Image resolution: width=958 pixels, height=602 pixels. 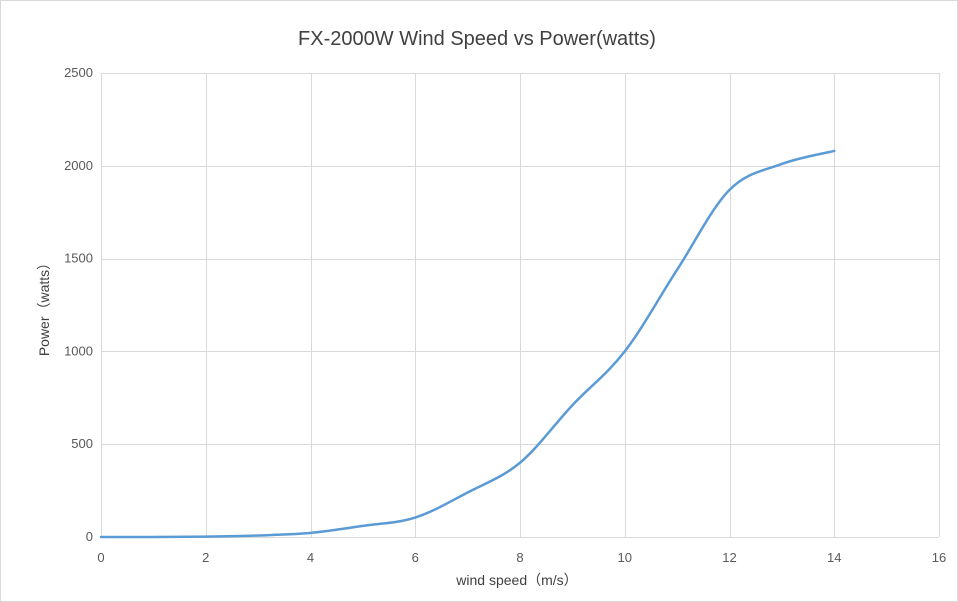 What do you see at coordinates (78, 165) in the screenshot?
I see `y-tick-label: 2000` at bounding box center [78, 165].